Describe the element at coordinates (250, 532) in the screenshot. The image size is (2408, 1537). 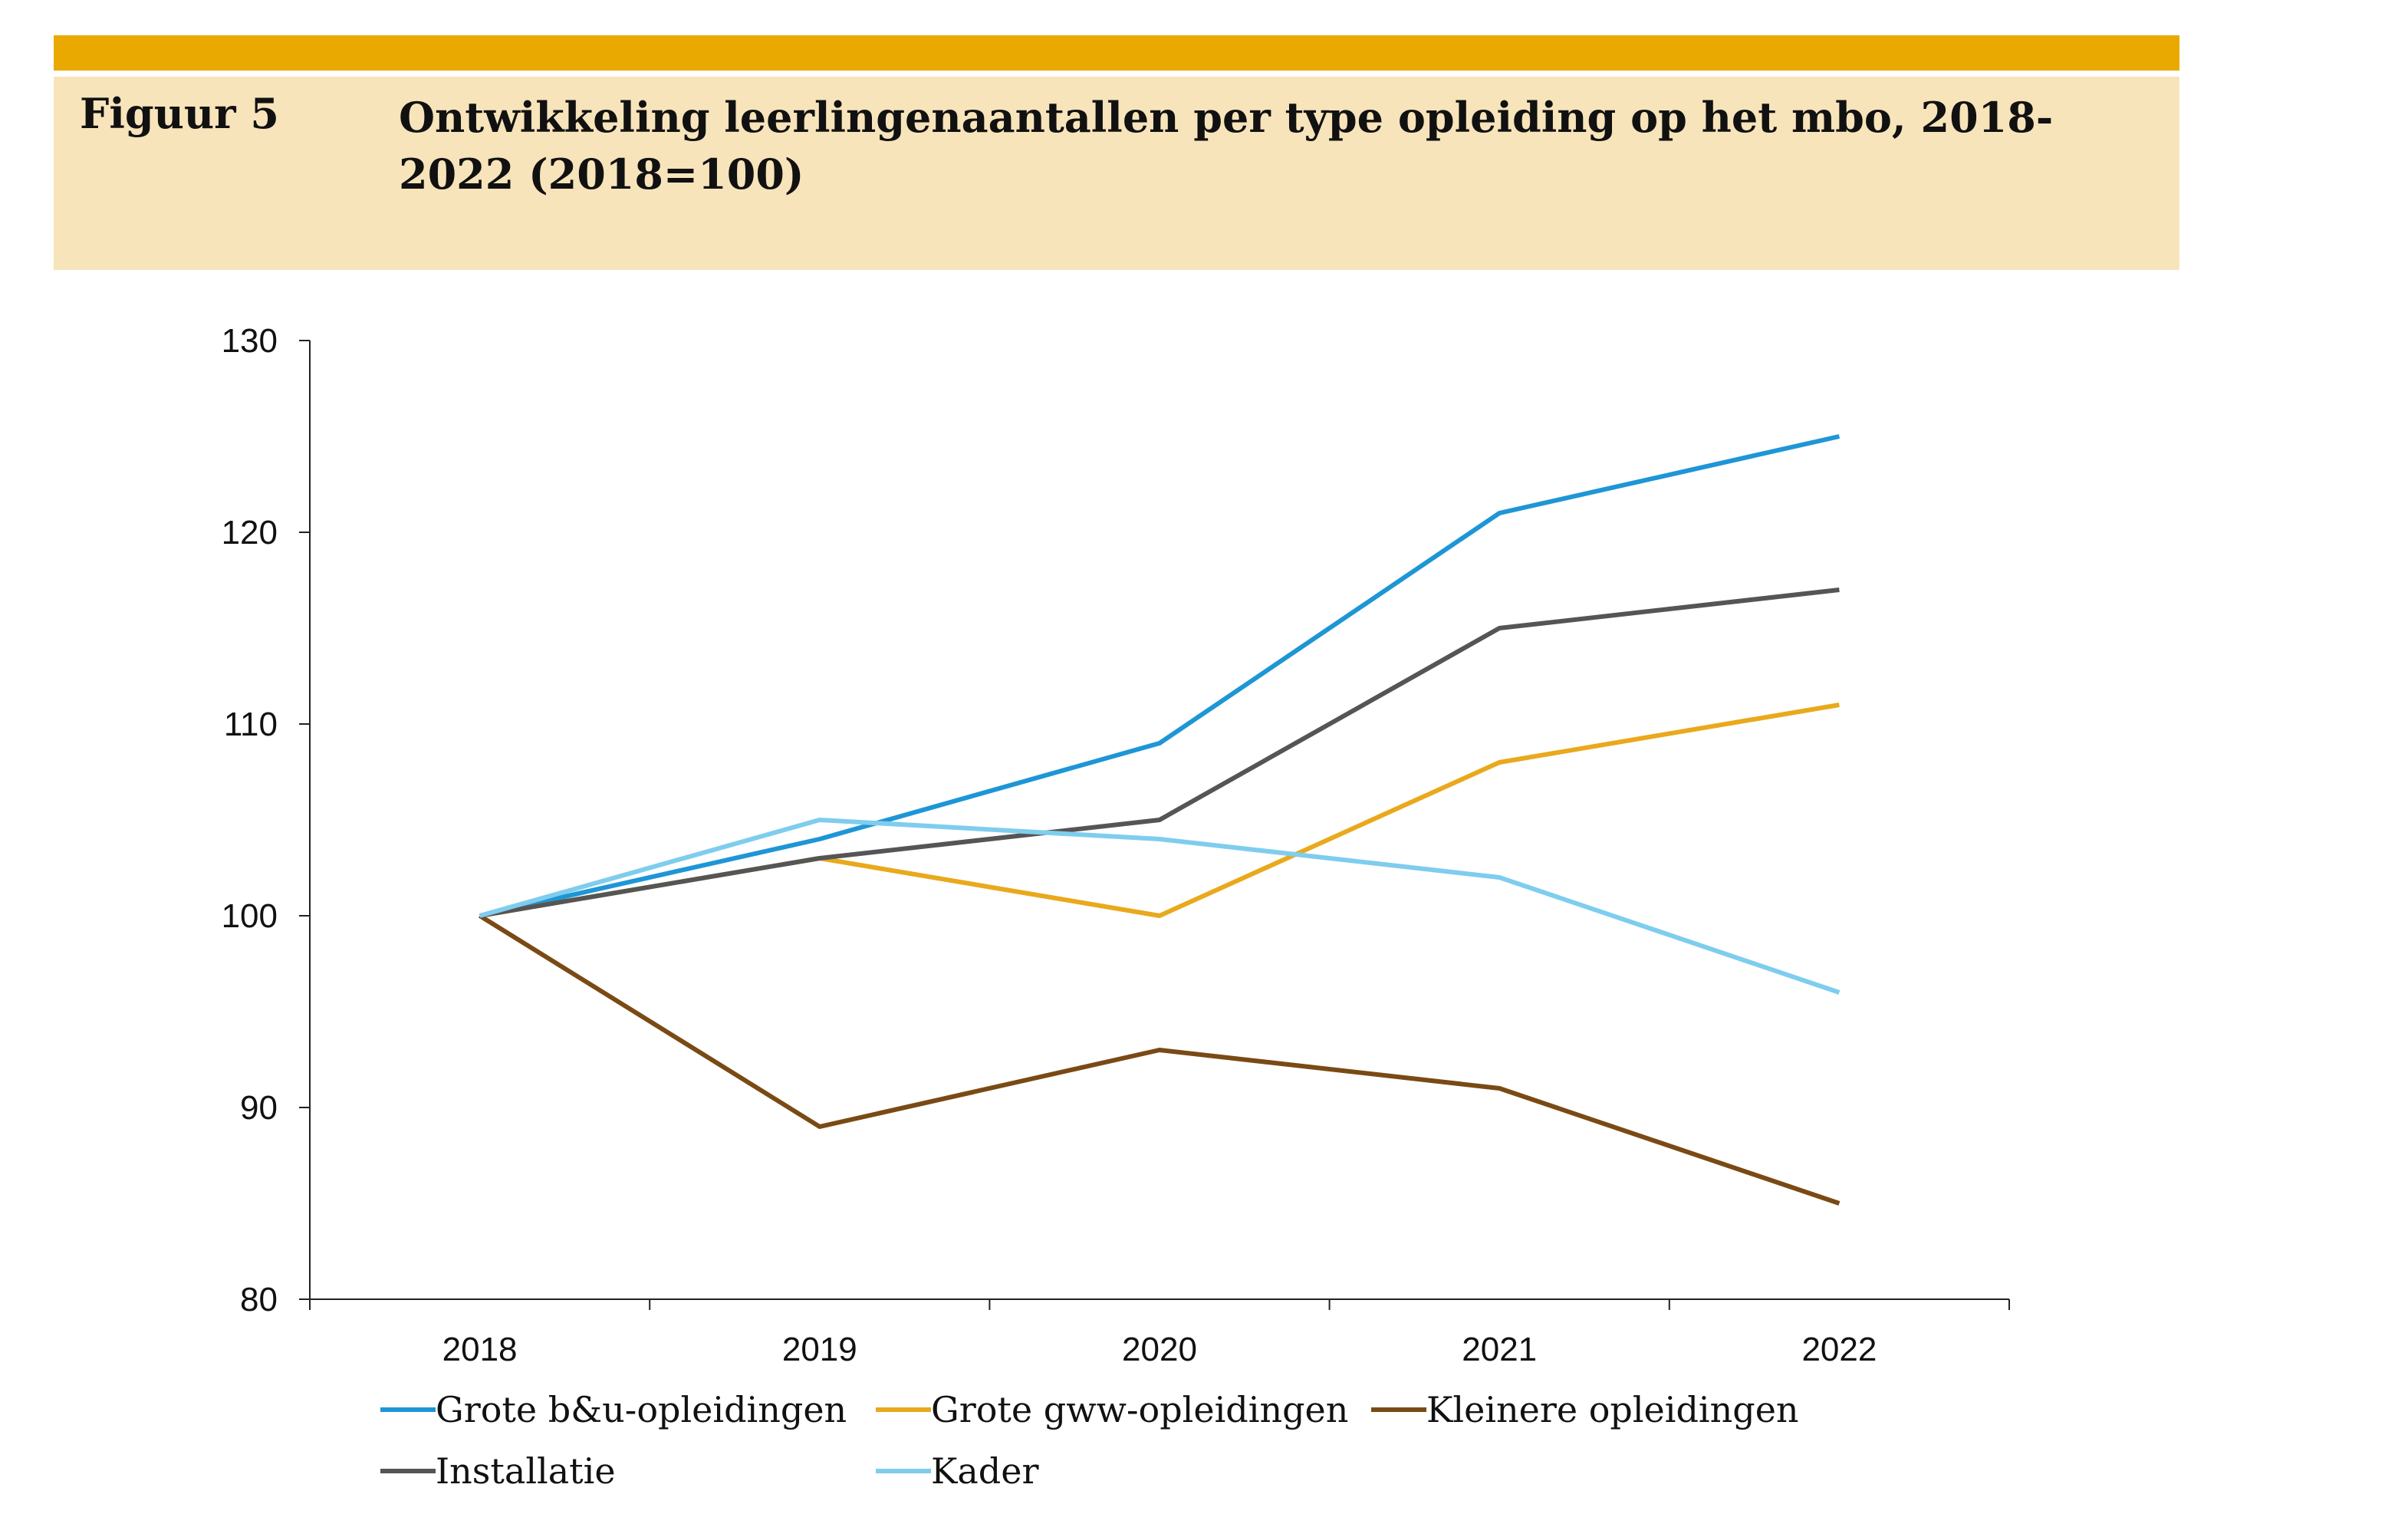
I see `y-tick-label: 120` at that location.